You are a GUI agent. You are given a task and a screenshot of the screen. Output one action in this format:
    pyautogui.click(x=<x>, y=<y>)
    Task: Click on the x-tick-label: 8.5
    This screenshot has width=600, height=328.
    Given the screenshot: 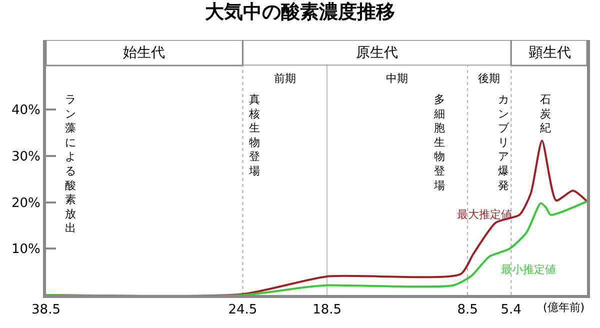 What is the action you would take?
    pyautogui.click(x=467, y=310)
    